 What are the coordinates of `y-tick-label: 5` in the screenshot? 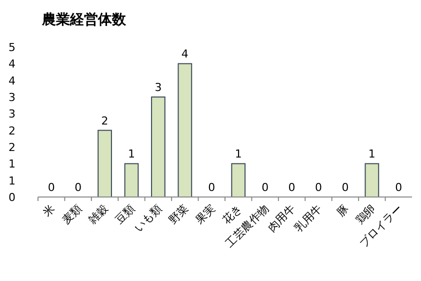 It's located at (12, 47).